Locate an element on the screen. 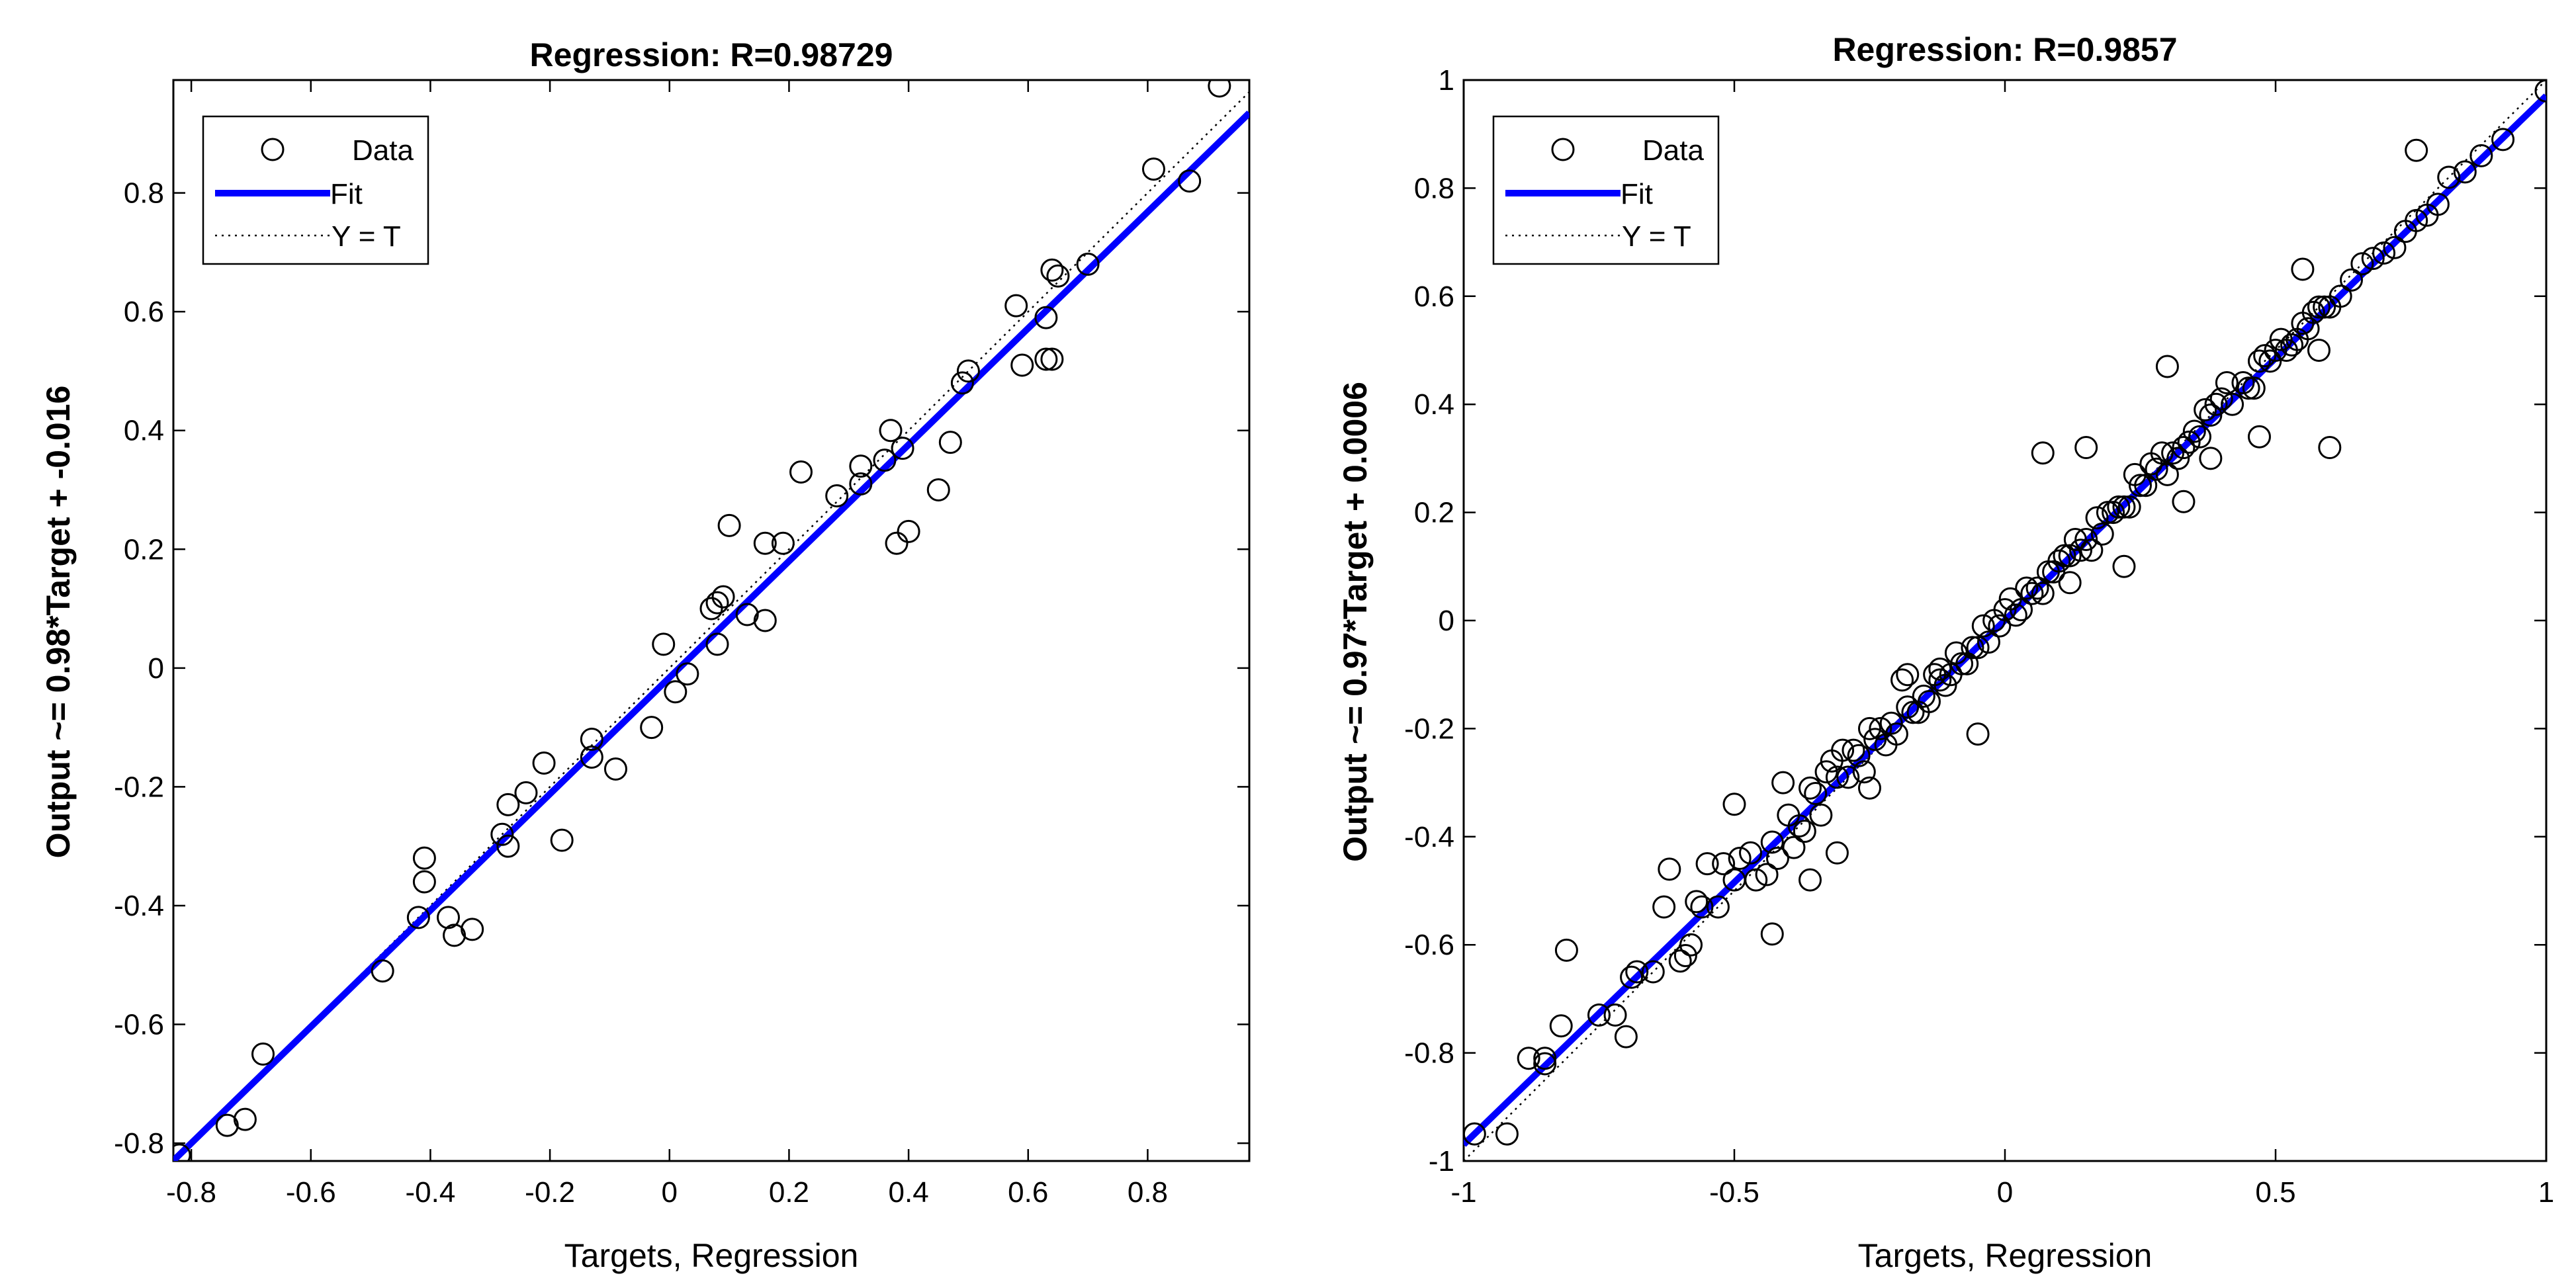 This screenshot has height=1288, width=2576. plot-1-title: Regression: R=0.98729 is located at coordinates (711, 55).